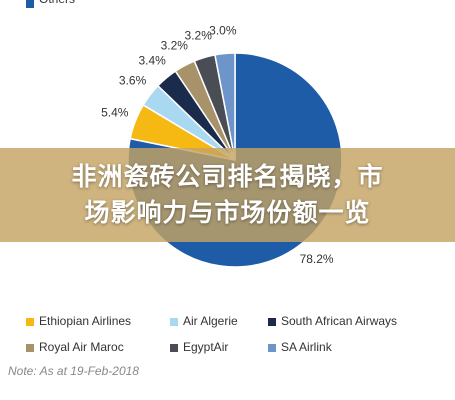  I want to click on slice-label: 78.2%, so click(317, 259).